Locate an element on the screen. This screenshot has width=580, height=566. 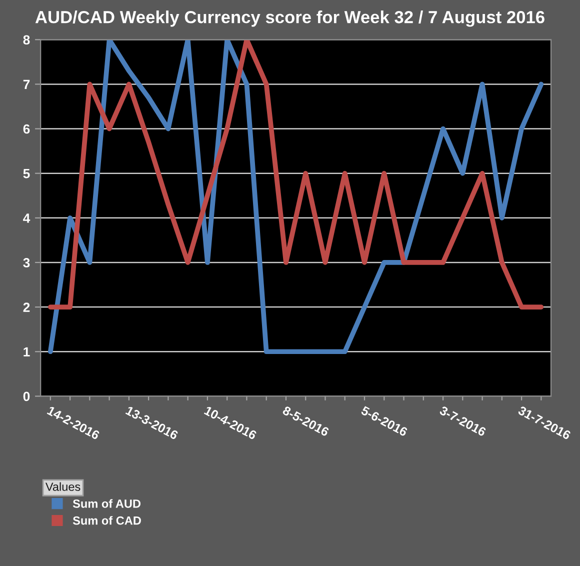
chart-title: AUD/CAD Weekly Currency score for Week 32 / 7 August 2016 is located at coordinates (289, 18).